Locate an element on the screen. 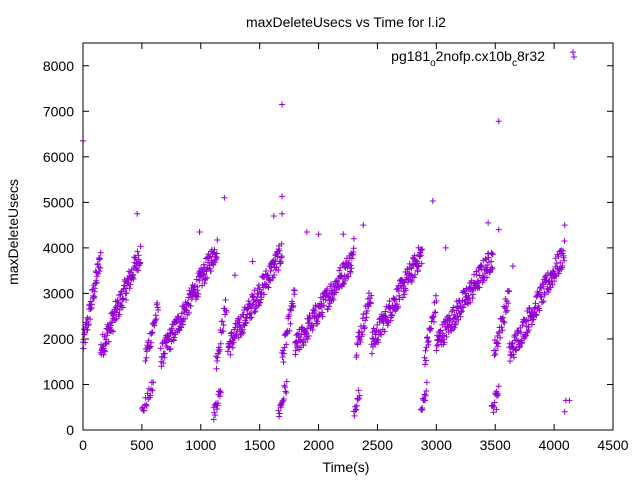 Image resolution: width=640 pixels, height=480 pixels. y-axis-label: maxDeleteUsecs is located at coordinates (13, 232).